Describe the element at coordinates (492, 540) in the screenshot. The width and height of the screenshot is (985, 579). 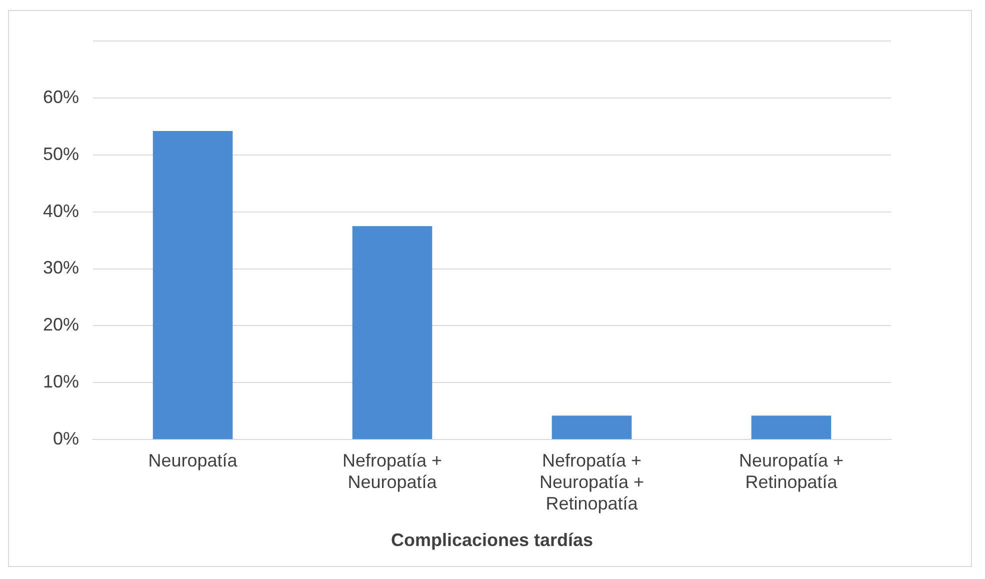
I see `x-axis-title: Complicaciones tardías` at that location.